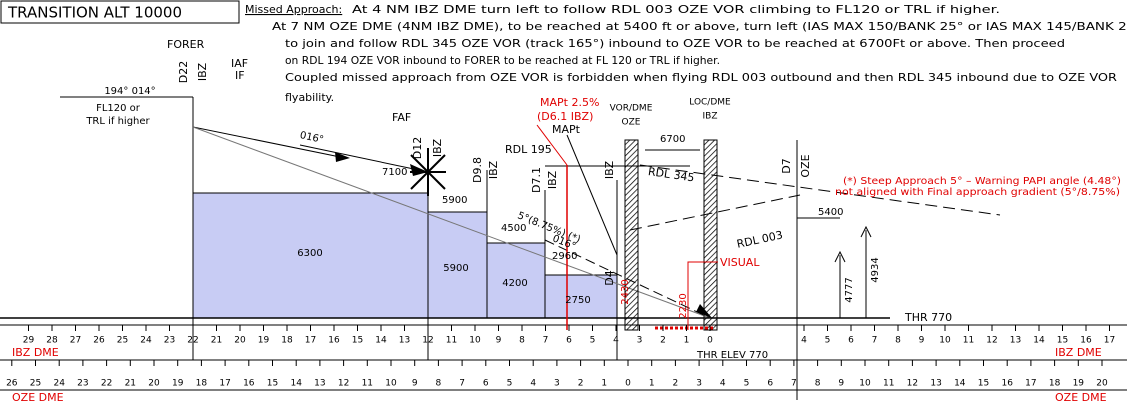 The width and height of the screenshot is (1127, 405). What do you see at coordinates (805, 165) in the screenshot?
I see `fix-label: OZE` at bounding box center [805, 165].